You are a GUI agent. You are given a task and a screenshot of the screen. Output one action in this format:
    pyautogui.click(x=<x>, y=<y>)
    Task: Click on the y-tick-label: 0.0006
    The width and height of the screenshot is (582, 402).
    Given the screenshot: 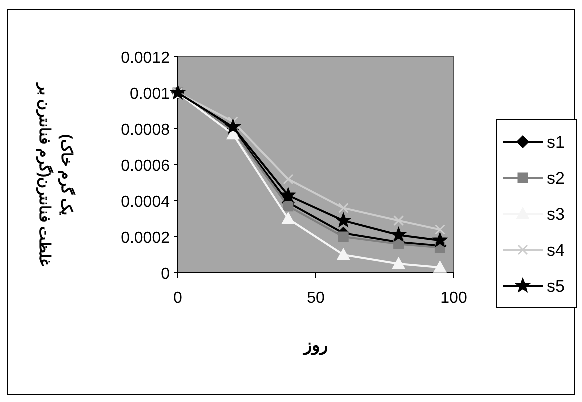 What is the action you would take?
    pyautogui.click(x=145, y=166)
    